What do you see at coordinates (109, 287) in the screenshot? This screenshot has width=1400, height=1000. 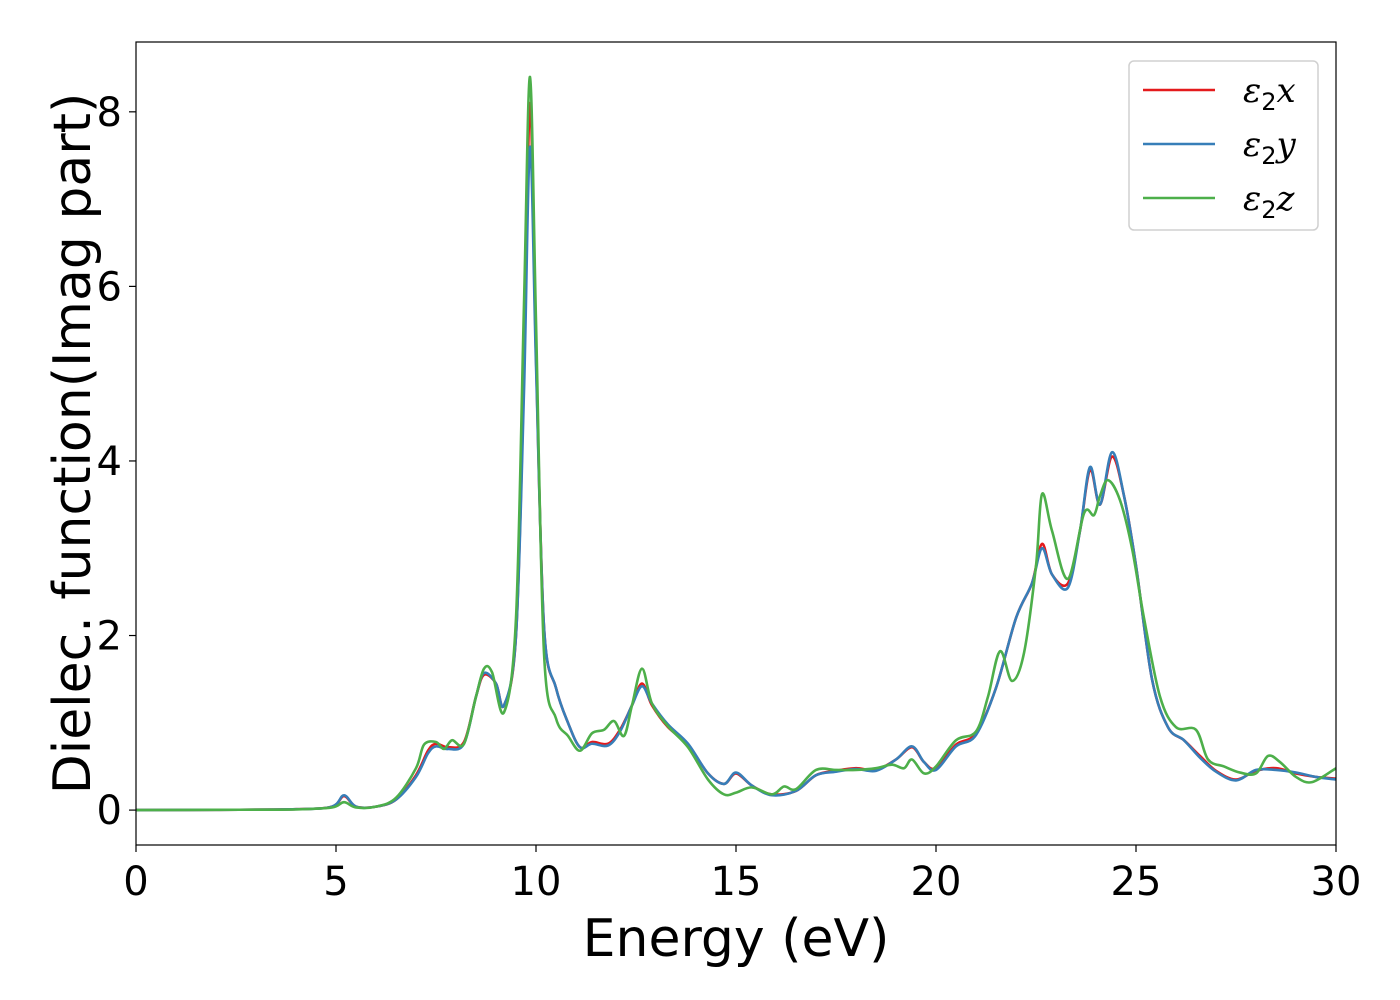 I see `y-tick-label: 6` at bounding box center [109, 287].